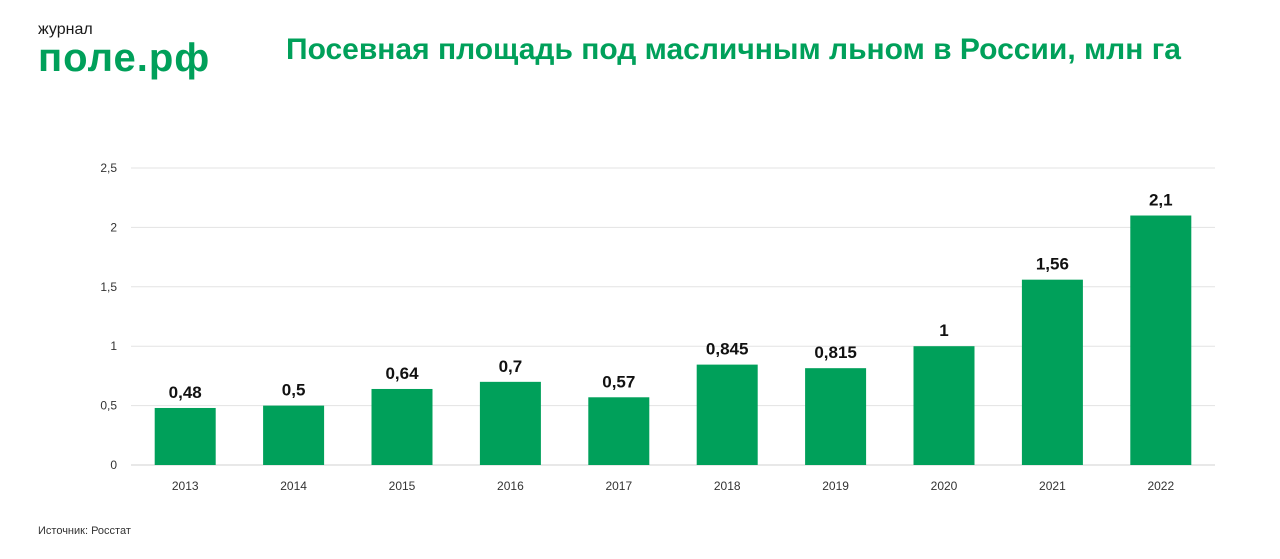 This screenshot has width=1280, height=559. What do you see at coordinates (402, 373) in the screenshot?
I see `data-label: 0,64` at bounding box center [402, 373].